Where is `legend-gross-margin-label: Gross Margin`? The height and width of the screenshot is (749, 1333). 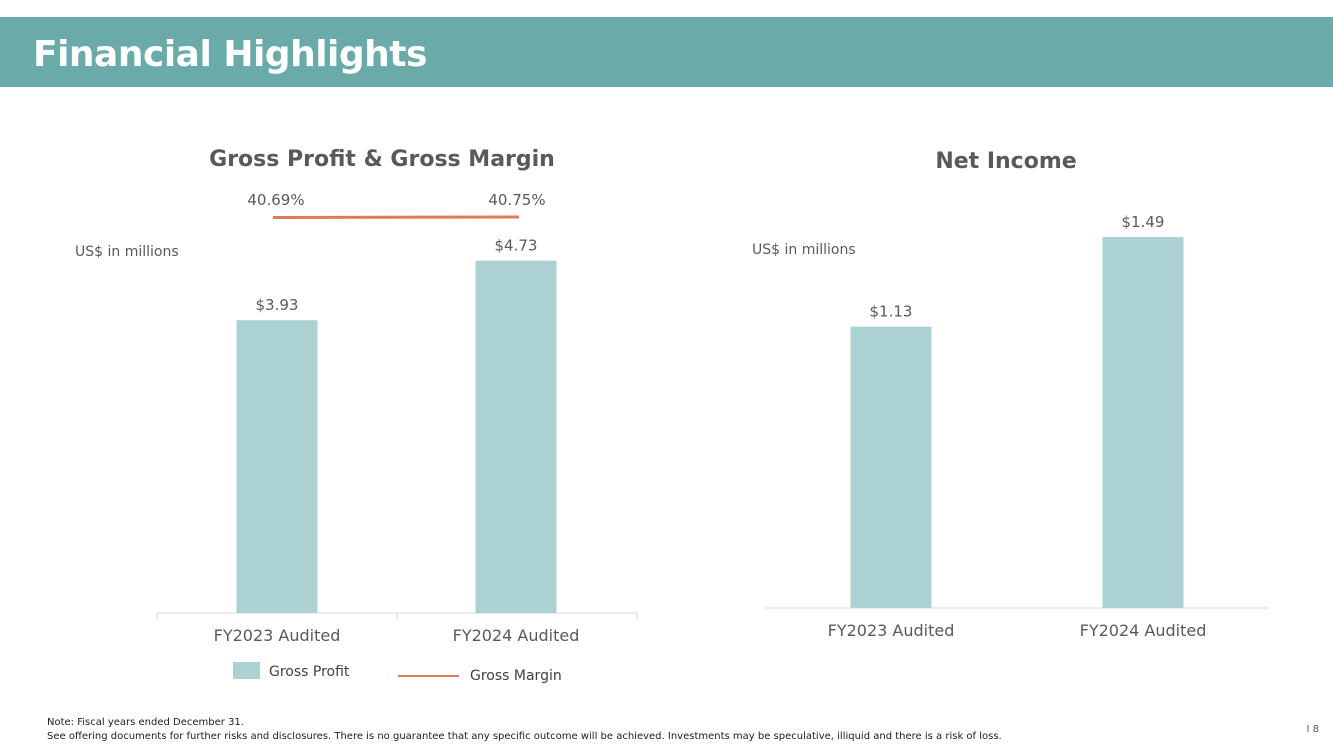
legend-gross-margin-label: Gross Margin is located at coordinates (516, 676).